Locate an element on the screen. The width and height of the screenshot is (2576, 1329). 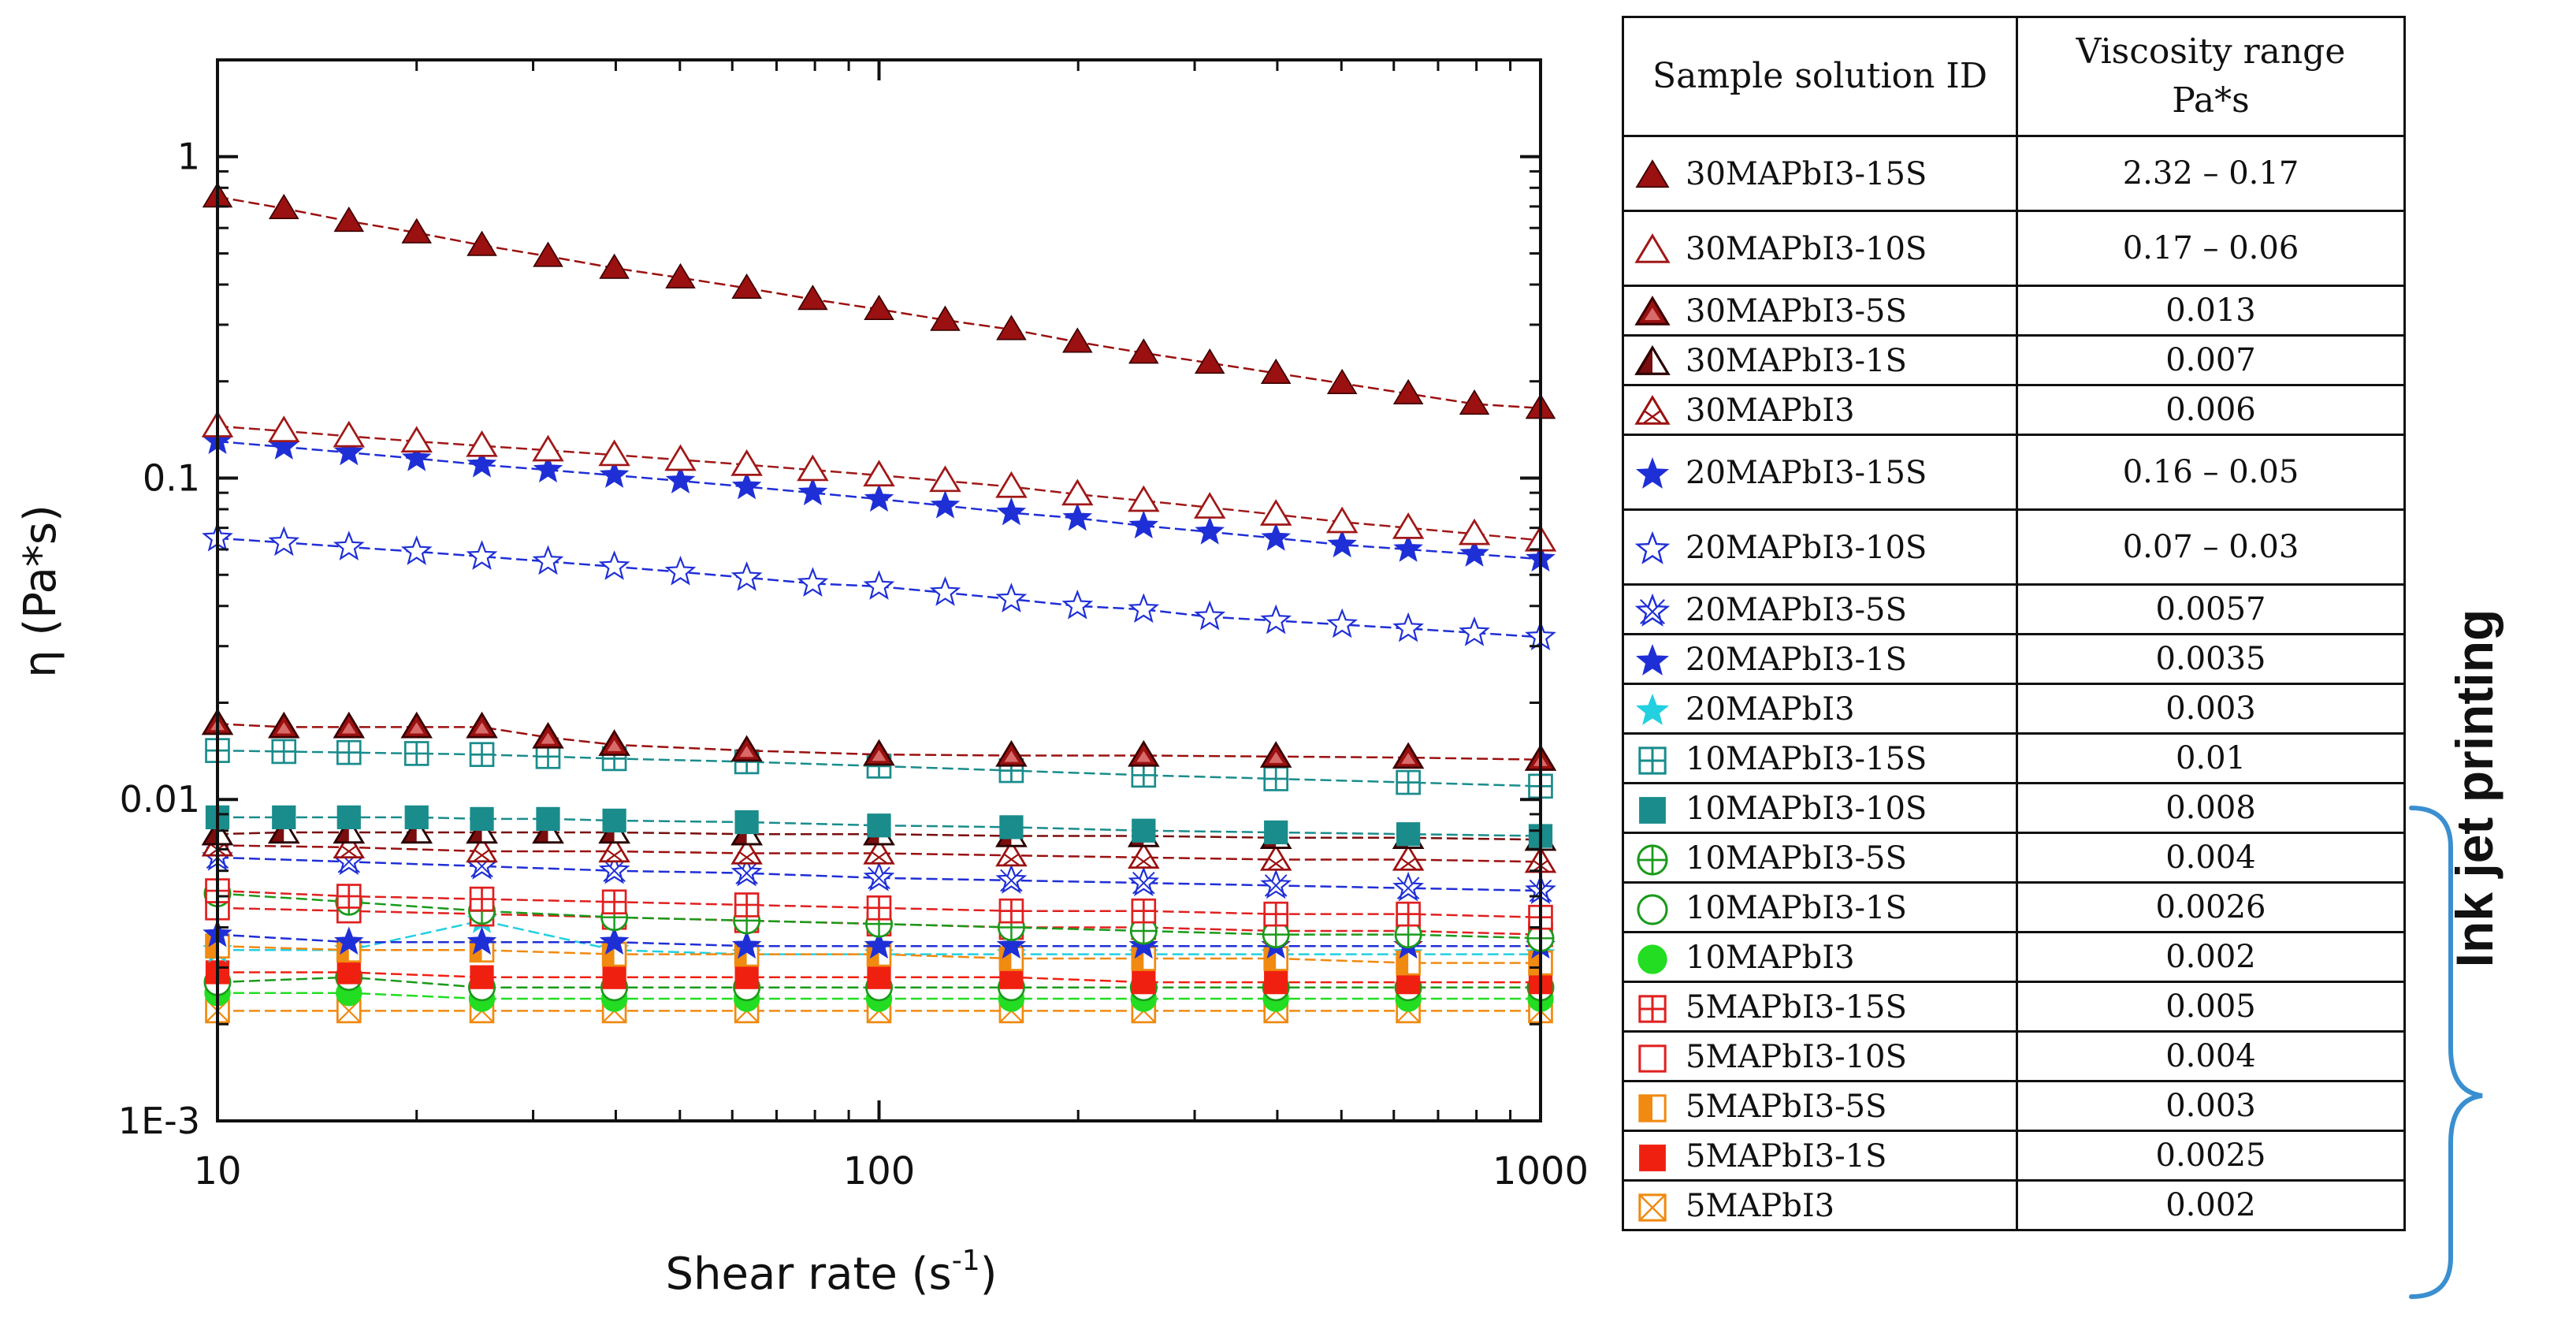
series-30MAPbI3-10S is located at coordinates (879, 481).